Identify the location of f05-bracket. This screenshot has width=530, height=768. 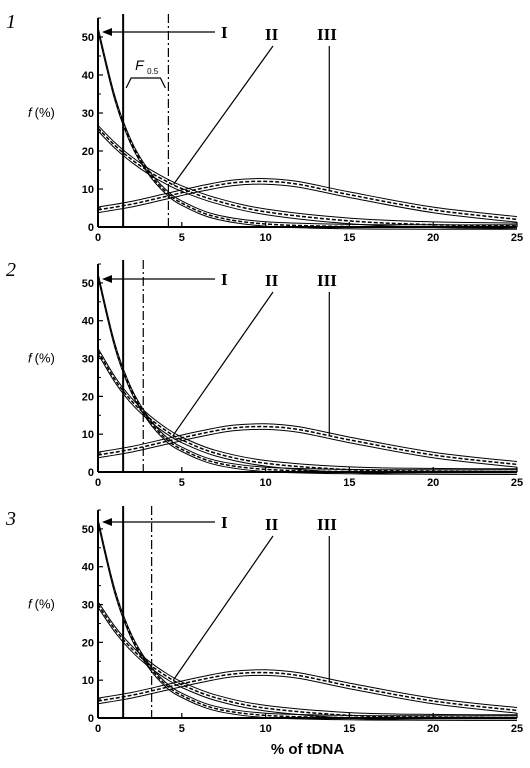
(145, 83).